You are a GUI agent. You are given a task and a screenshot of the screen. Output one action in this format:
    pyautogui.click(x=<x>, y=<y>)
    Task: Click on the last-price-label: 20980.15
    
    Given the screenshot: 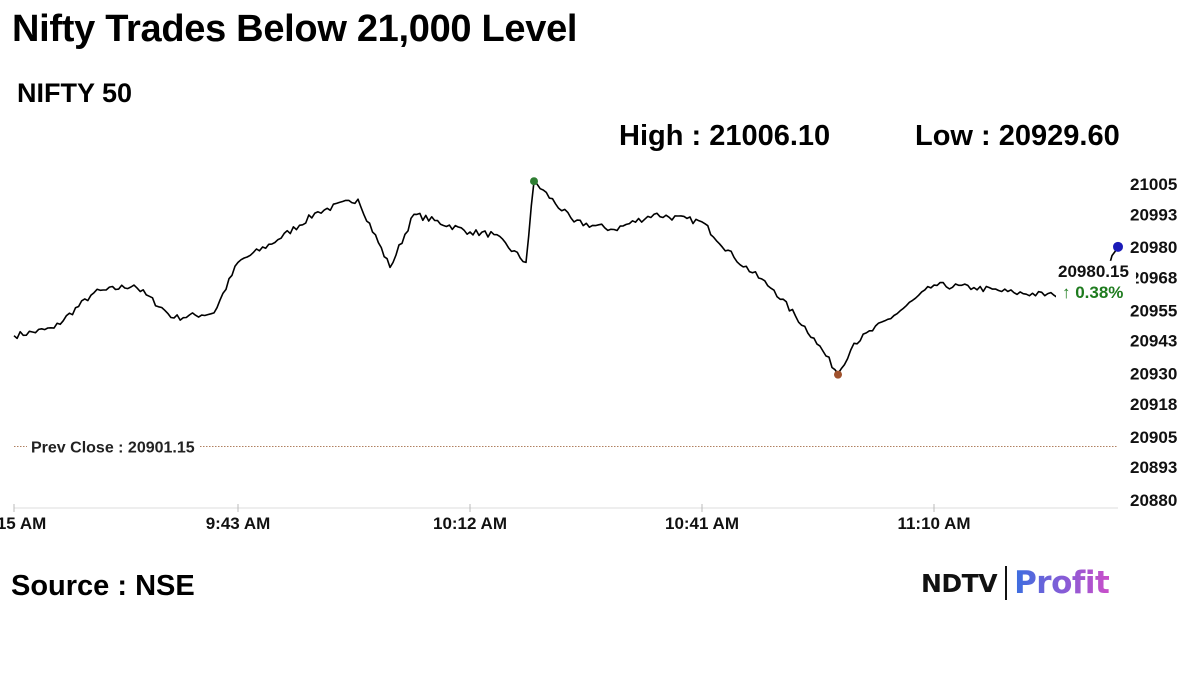 What is the action you would take?
    pyautogui.click(x=1093, y=271)
    